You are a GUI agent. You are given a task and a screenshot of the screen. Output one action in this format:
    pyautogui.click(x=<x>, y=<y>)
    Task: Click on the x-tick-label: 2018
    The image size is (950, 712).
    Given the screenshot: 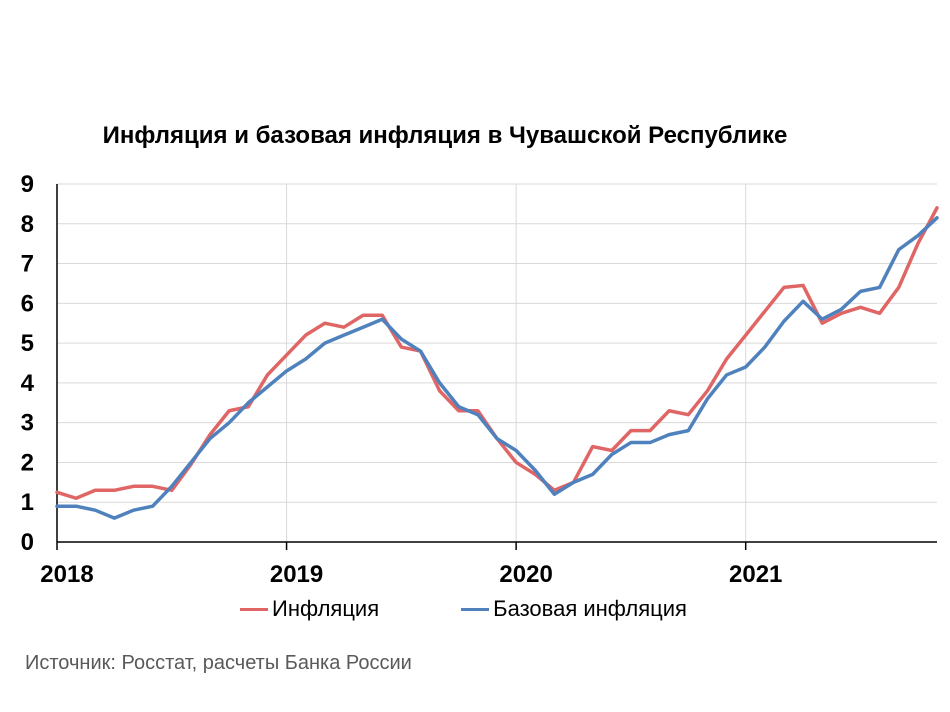 What is the action you would take?
    pyautogui.click(x=66, y=574)
    